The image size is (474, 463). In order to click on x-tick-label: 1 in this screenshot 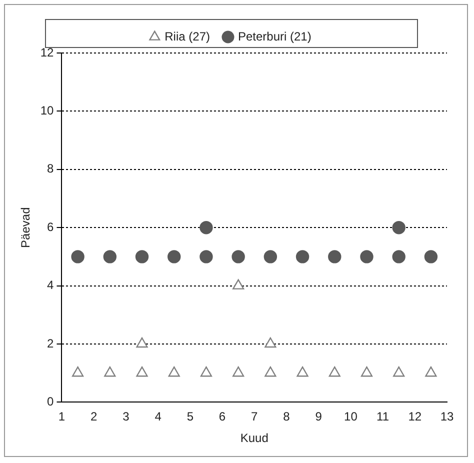, I will do `click(62, 417)`.